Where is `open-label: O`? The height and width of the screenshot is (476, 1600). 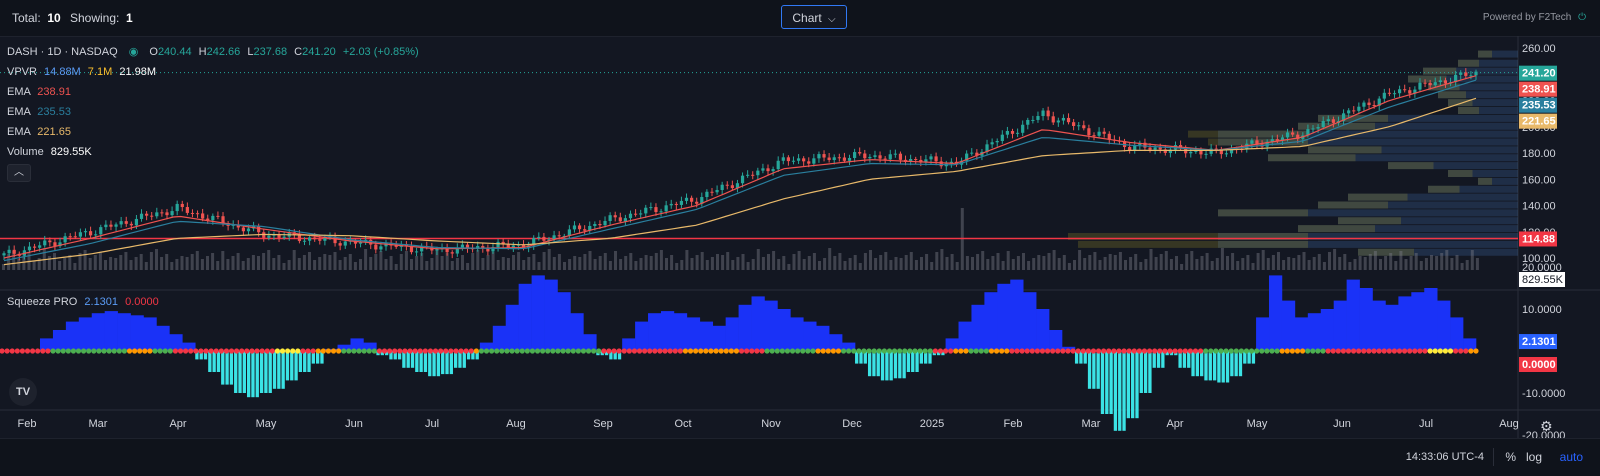 open-label: O is located at coordinates (153, 52).